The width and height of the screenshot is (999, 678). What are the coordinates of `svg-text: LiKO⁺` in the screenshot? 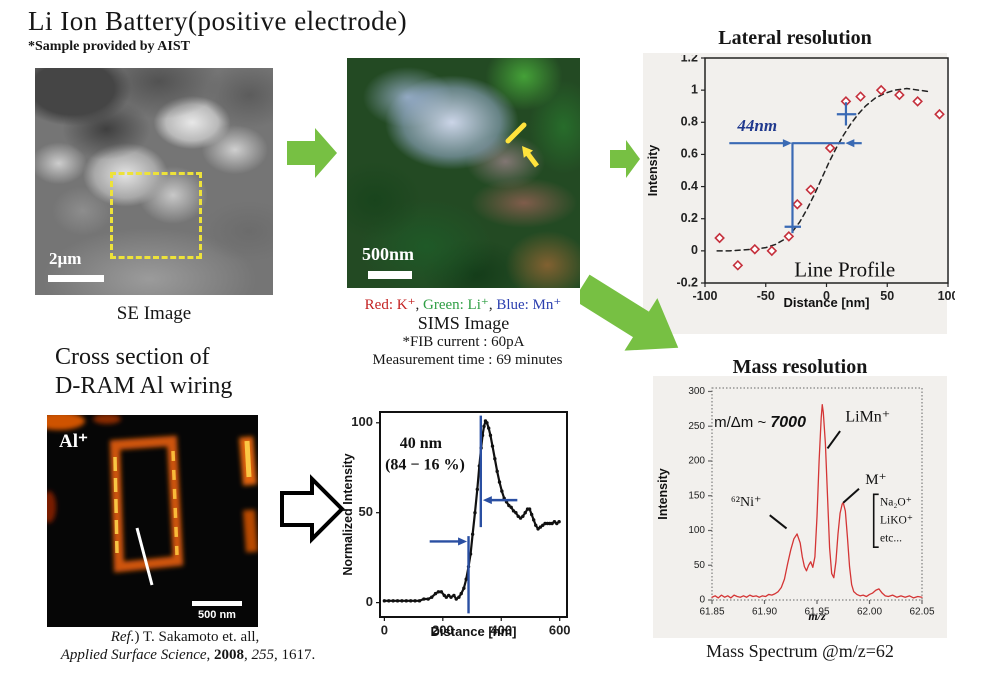 It's located at (896, 520).